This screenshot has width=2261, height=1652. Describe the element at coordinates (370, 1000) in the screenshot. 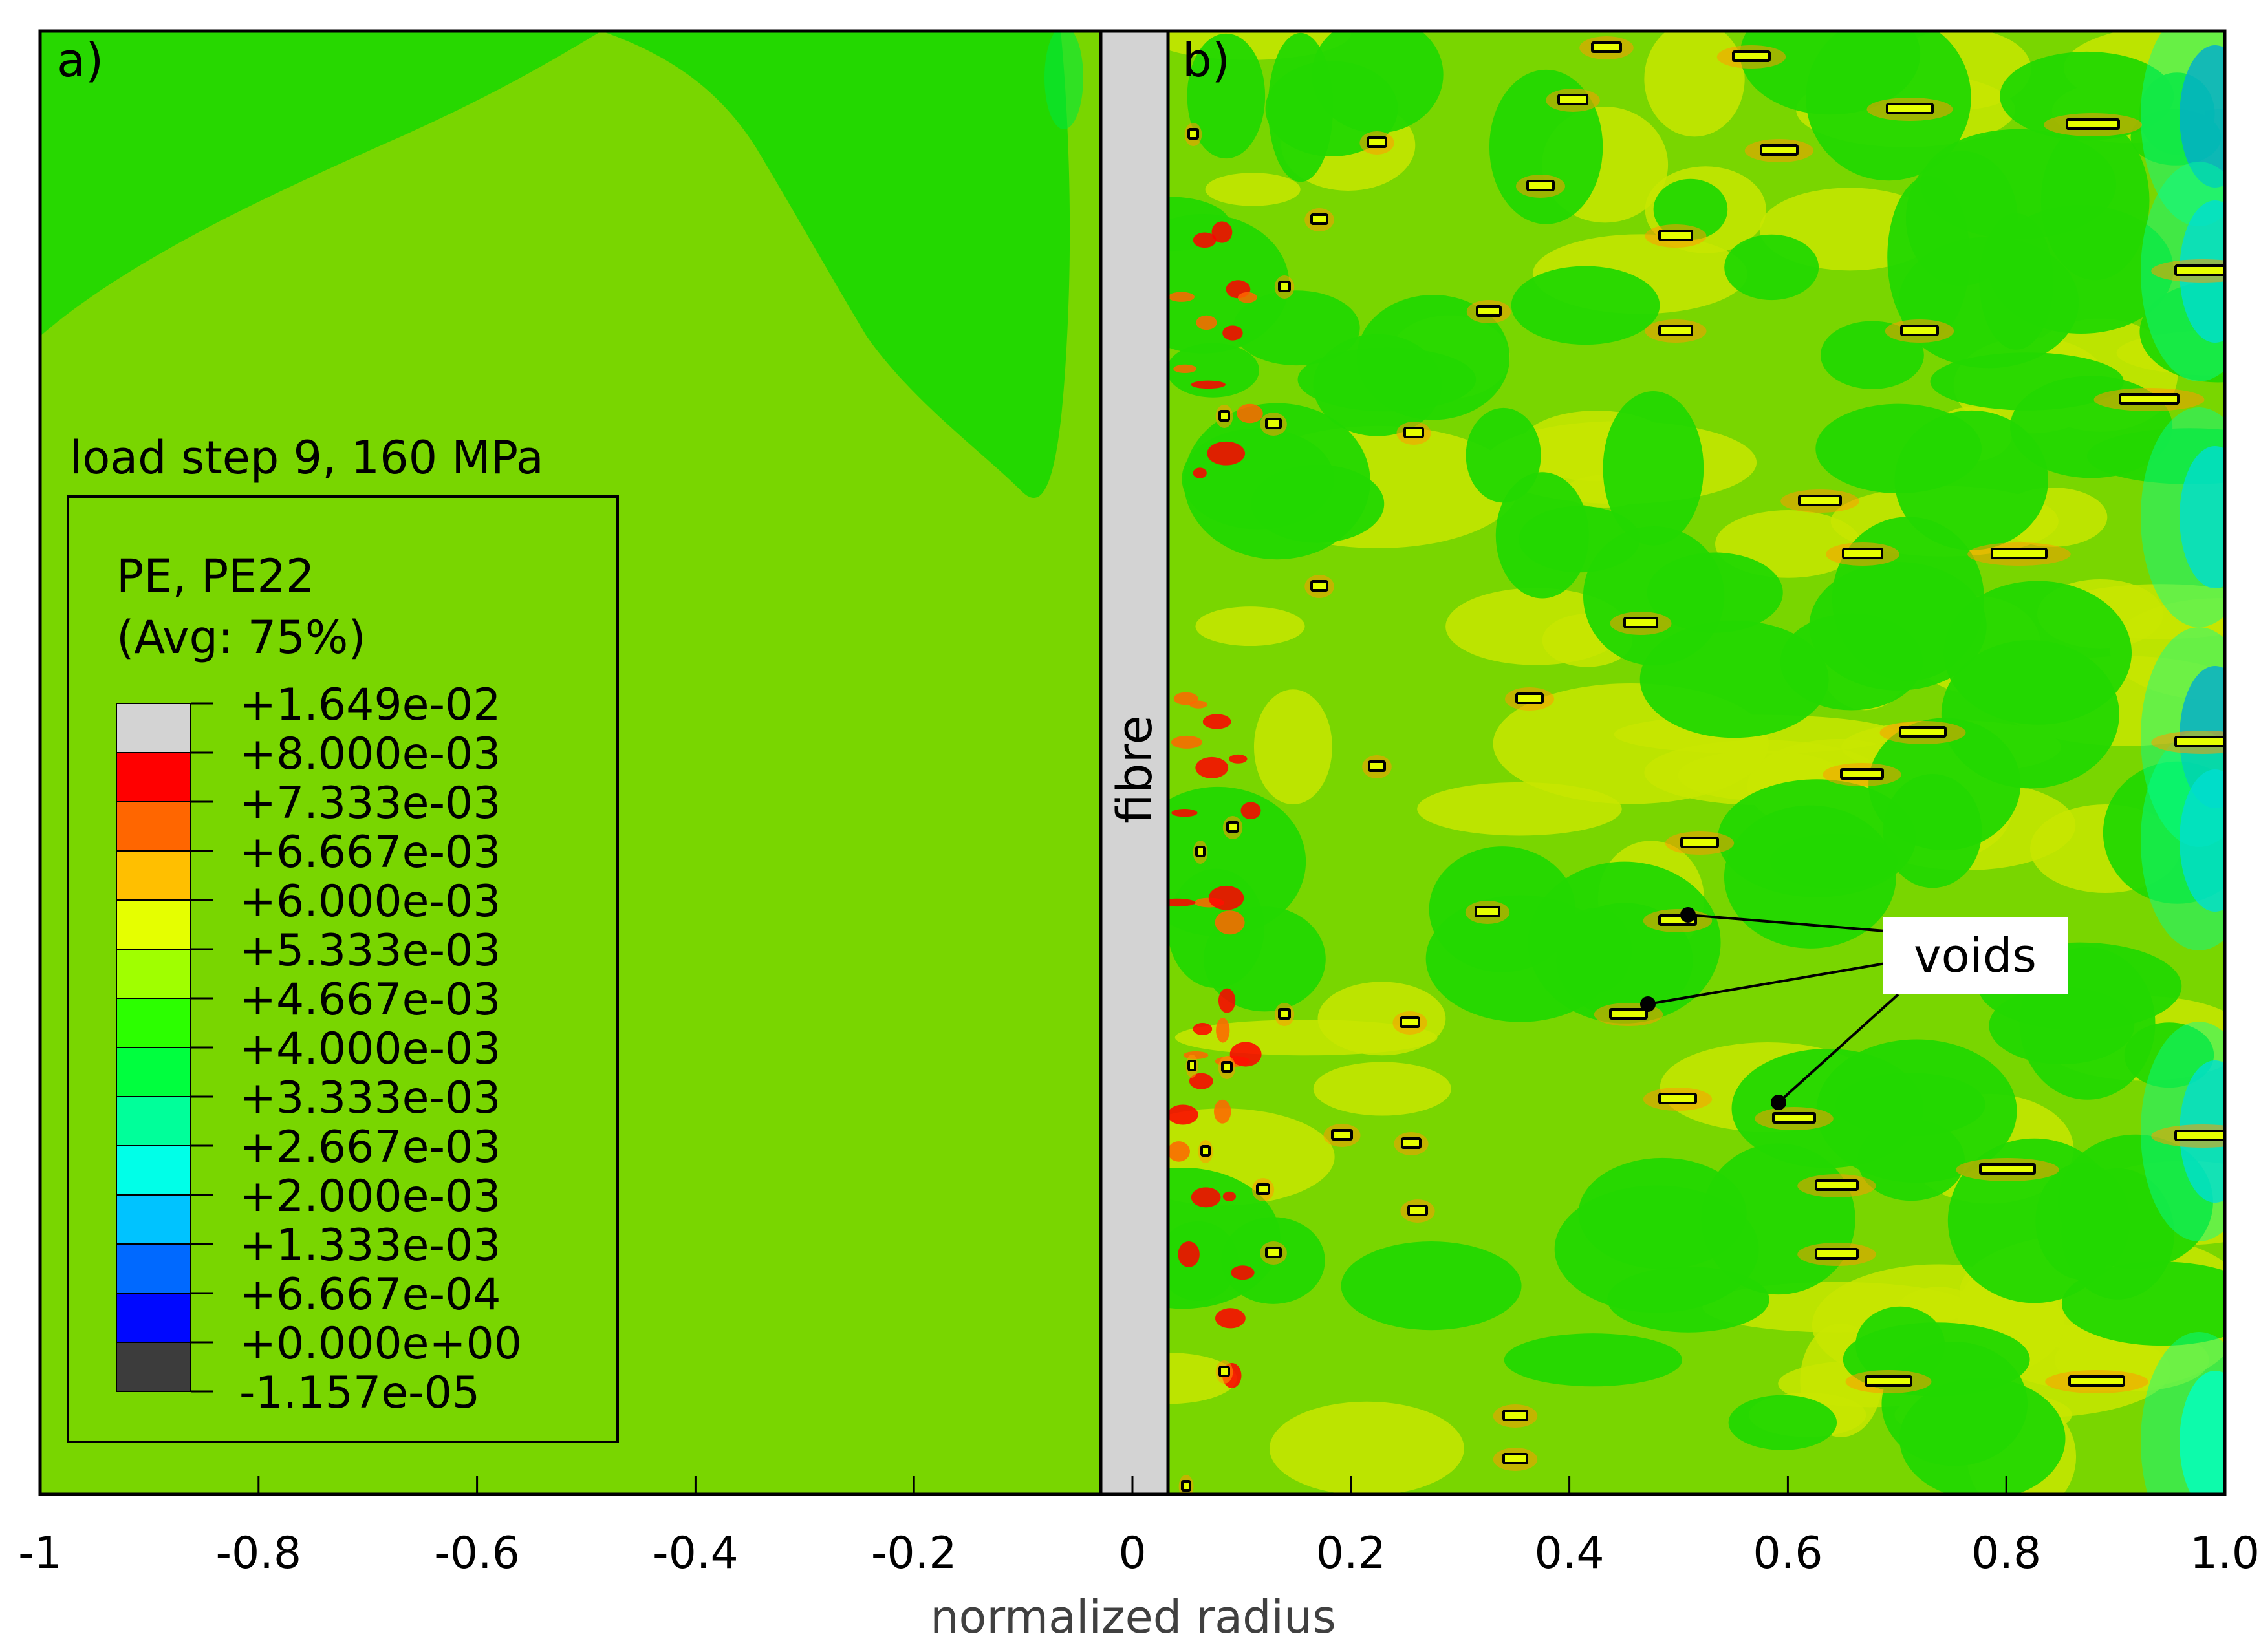

I see `legend-level-label: +4.667e-03` at that location.